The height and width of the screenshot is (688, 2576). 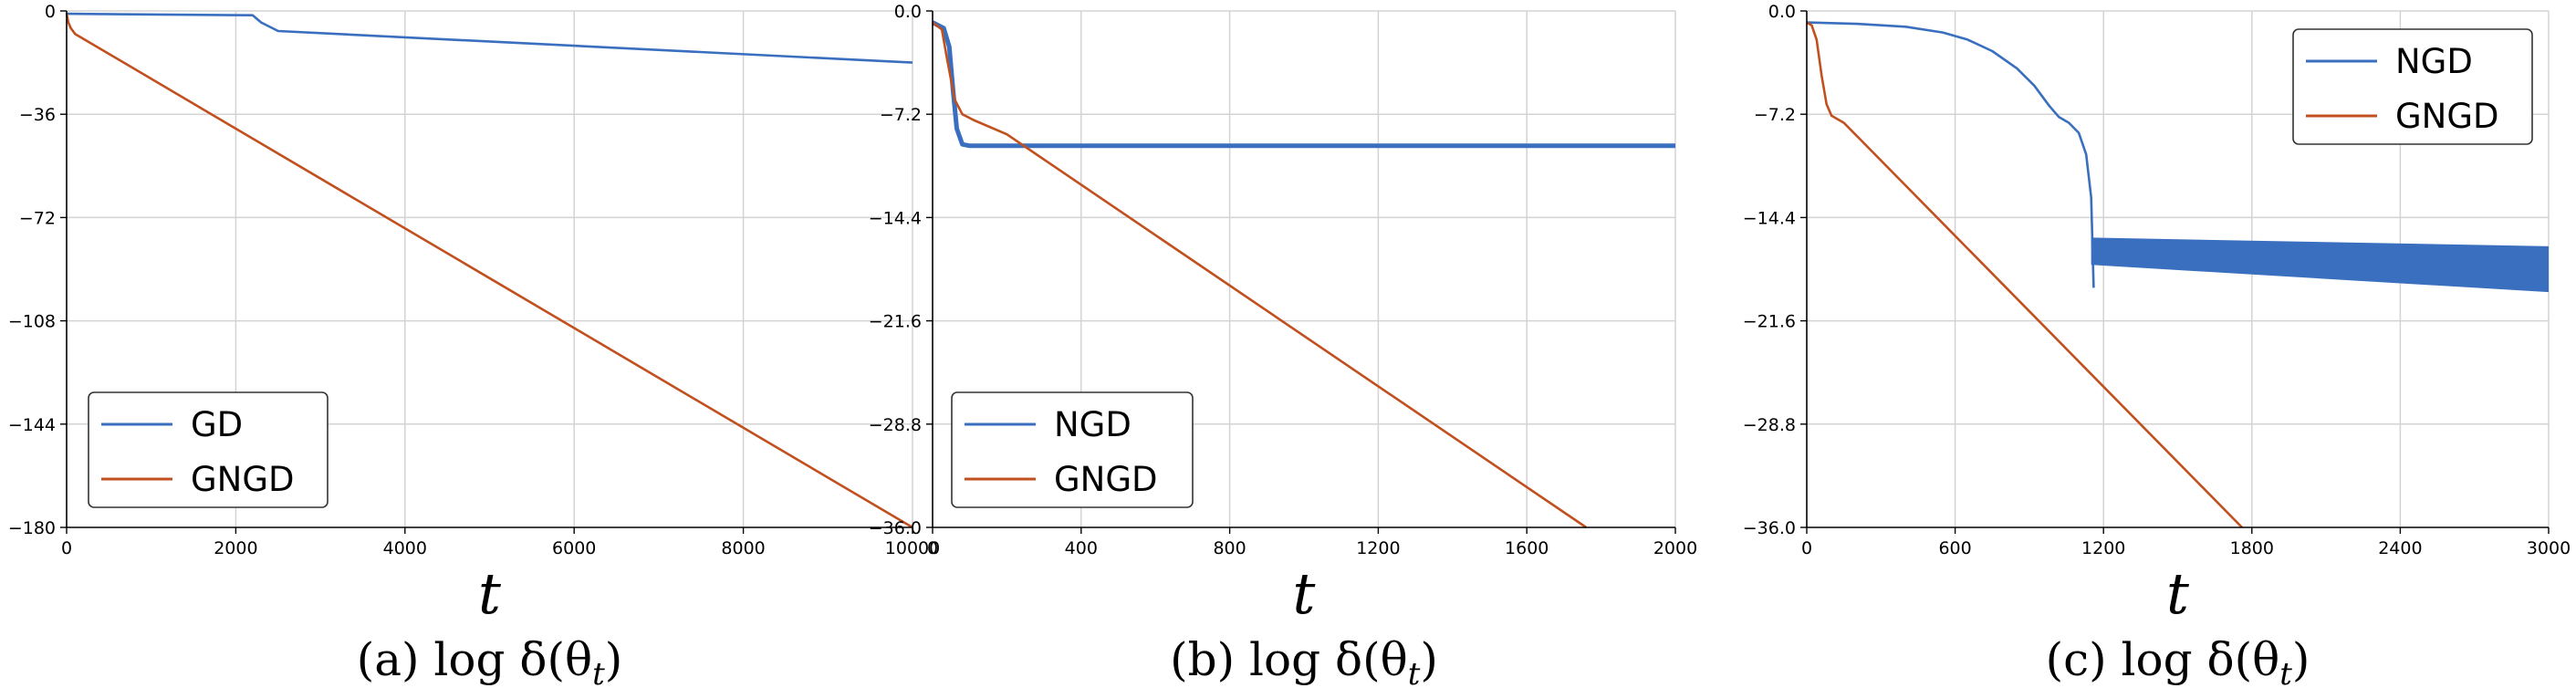 I want to click on x-tick-label: 600, so click(x=1954, y=548).